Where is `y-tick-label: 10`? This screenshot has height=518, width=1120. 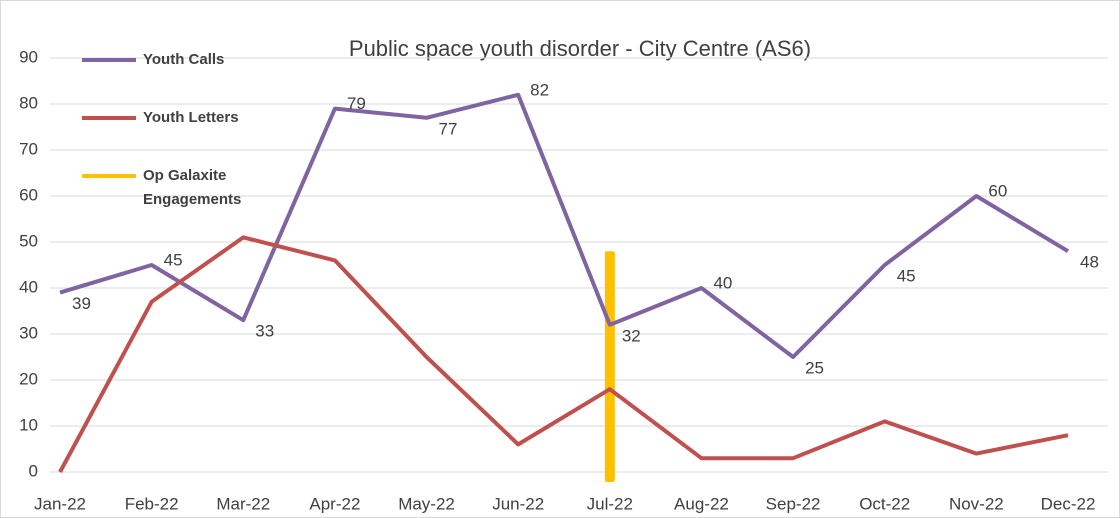 y-tick-label: 10 is located at coordinates (28, 424).